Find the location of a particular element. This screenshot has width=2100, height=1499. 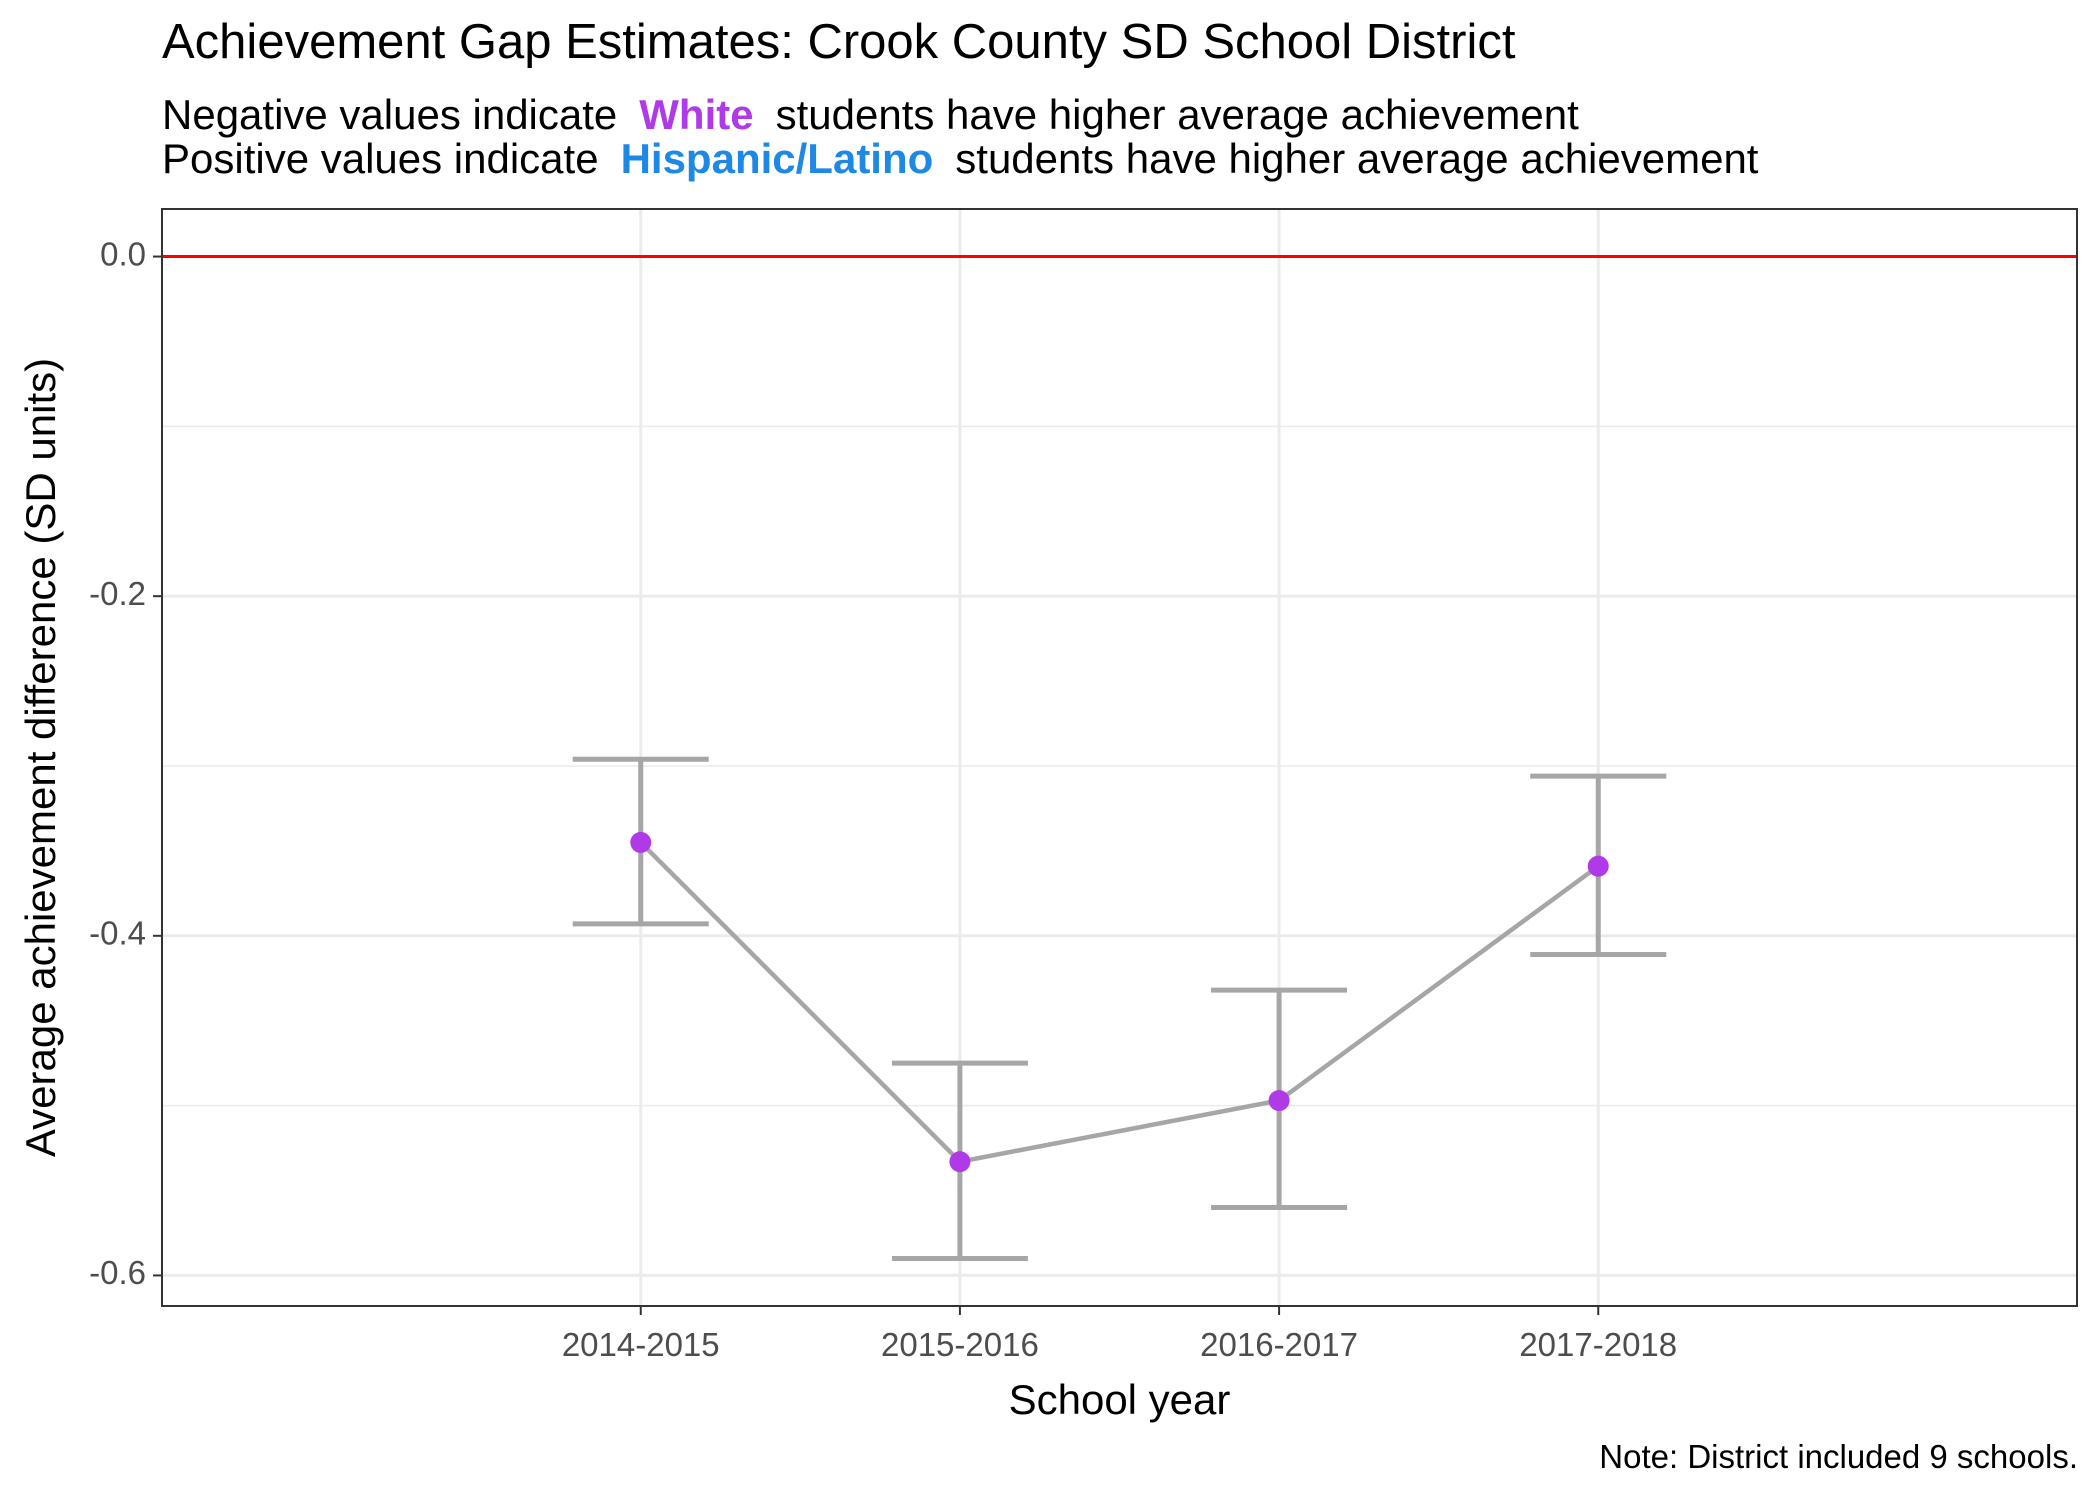

x-tick-label: 2015-2016 is located at coordinates (960, 1344).